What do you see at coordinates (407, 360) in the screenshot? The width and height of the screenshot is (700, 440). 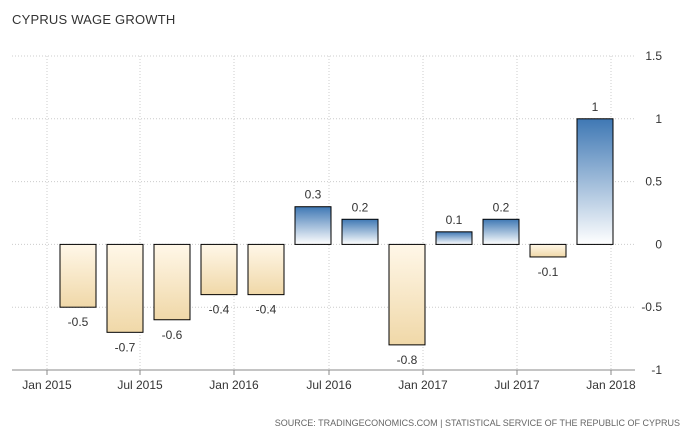 I see `data-label: -0.8` at bounding box center [407, 360].